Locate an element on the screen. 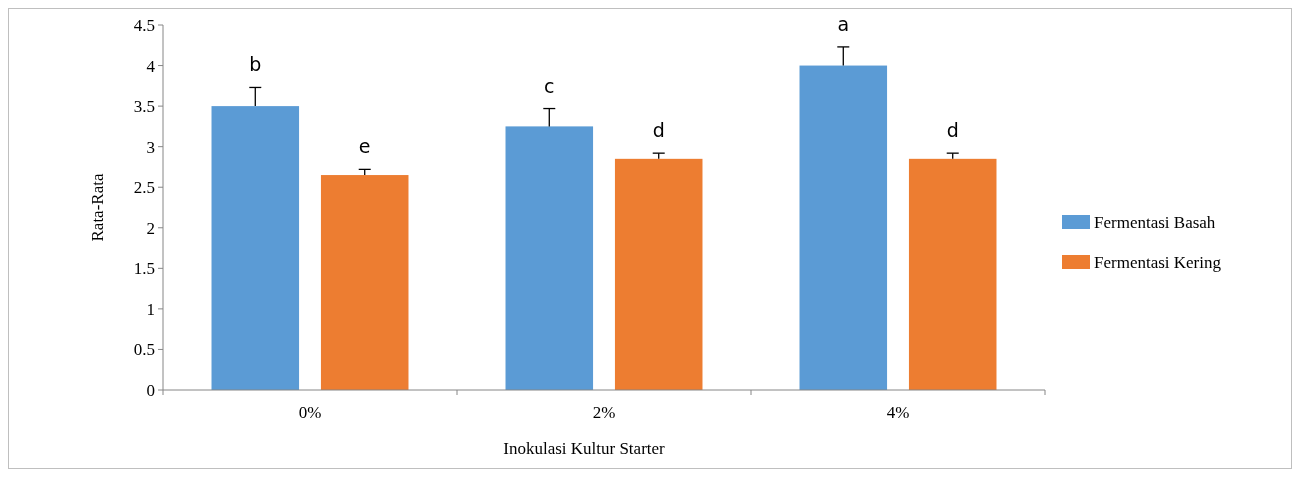  legend-label: Fermentasi Kering is located at coordinates (1158, 262).